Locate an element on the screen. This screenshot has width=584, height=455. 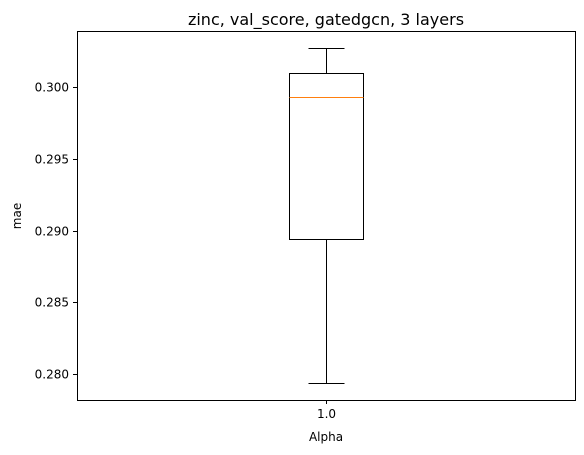
x-tick-label: 1.0 is located at coordinates (326, 414).